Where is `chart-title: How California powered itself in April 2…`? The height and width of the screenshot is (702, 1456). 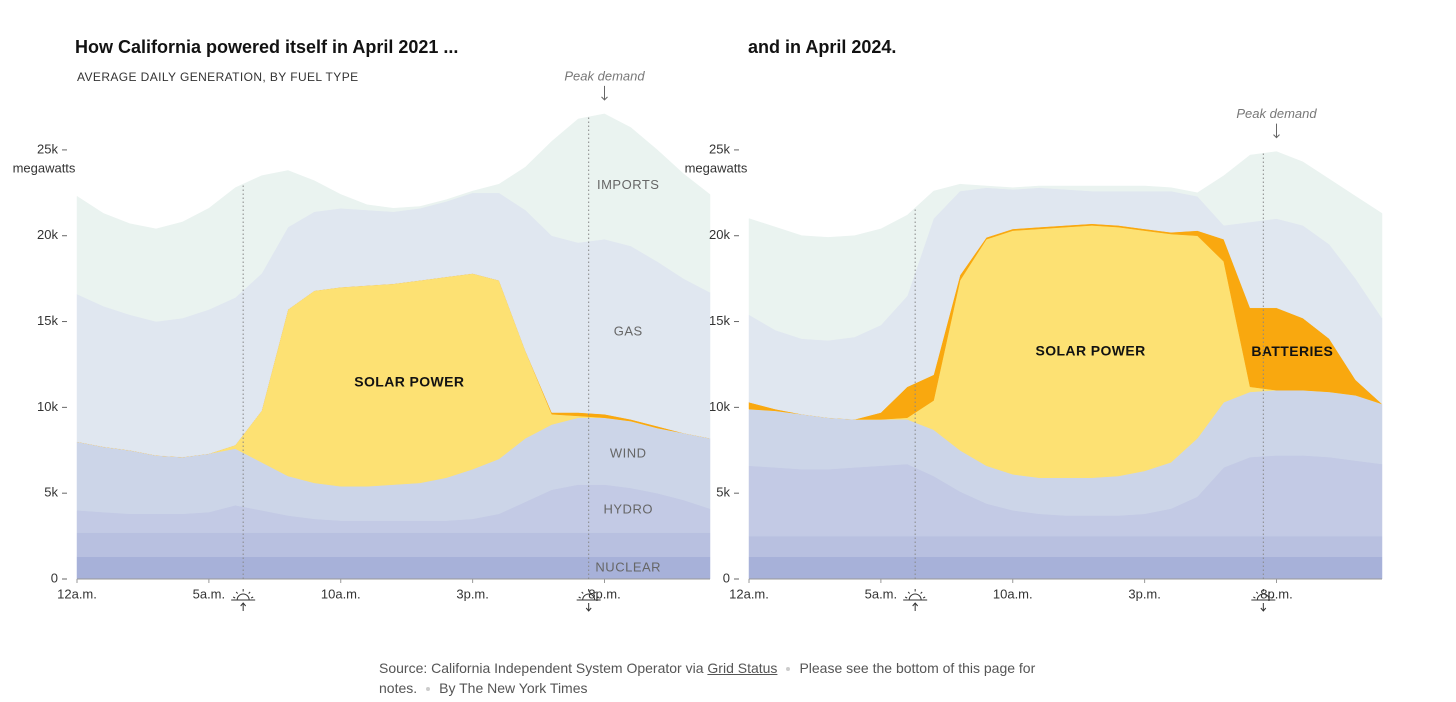 chart-title: How California powered itself in April 2… is located at coordinates (266, 47).